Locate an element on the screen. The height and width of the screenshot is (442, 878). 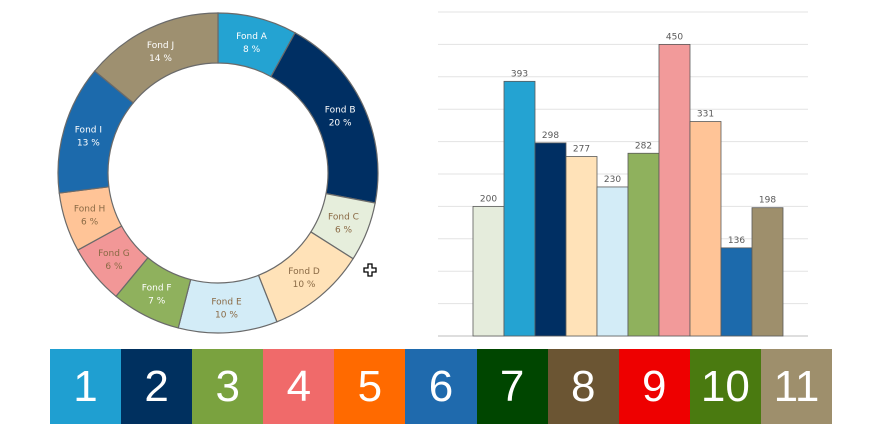
bar-value-label: 450 is located at coordinates (674, 37).